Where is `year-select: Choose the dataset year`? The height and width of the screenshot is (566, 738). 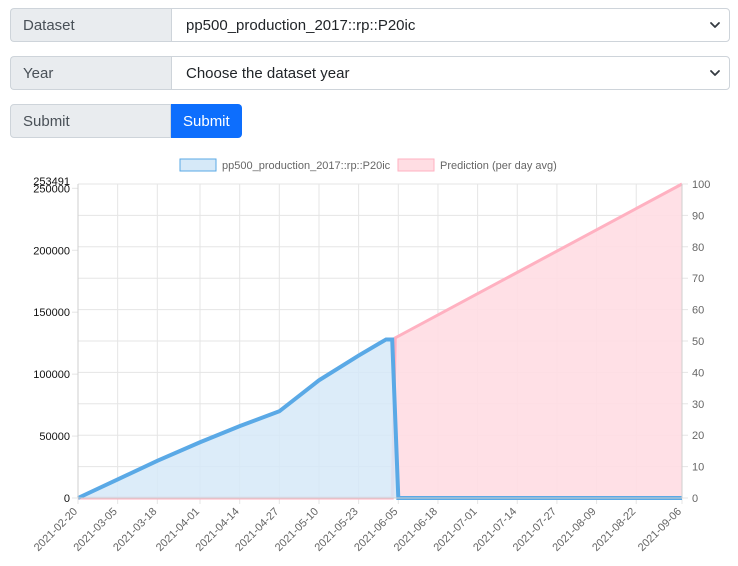 year-select: Choose the dataset year is located at coordinates (450, 73).